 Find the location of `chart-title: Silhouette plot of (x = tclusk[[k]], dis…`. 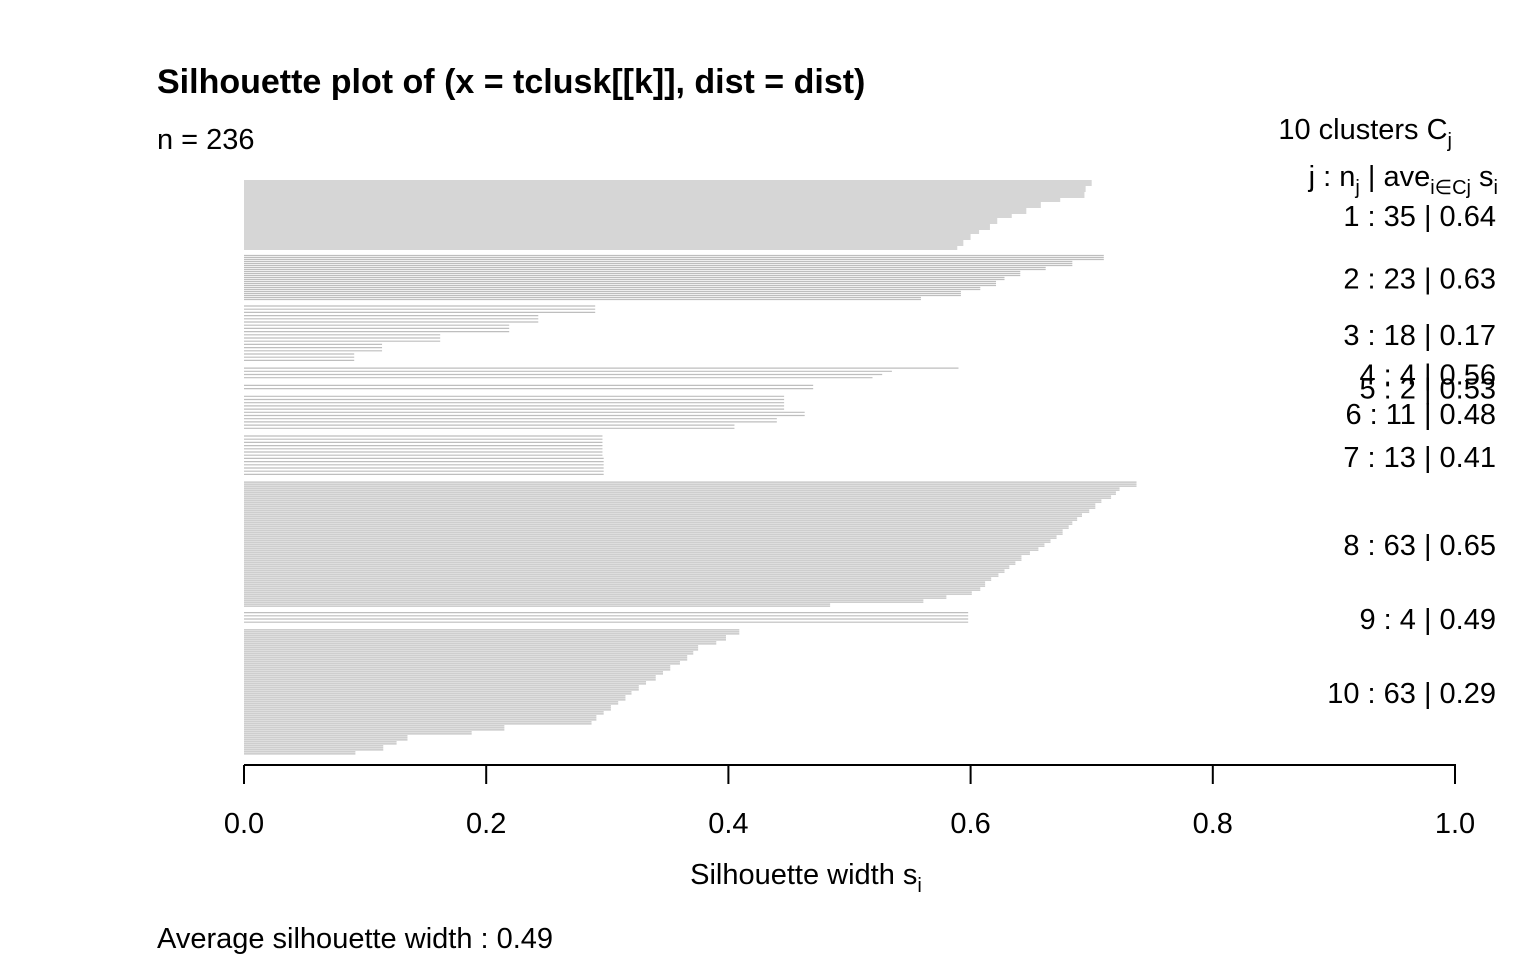

chart-title: Silhouette plot of (x = tclusk[[k]], dis… is located at coordinates (511, 82).